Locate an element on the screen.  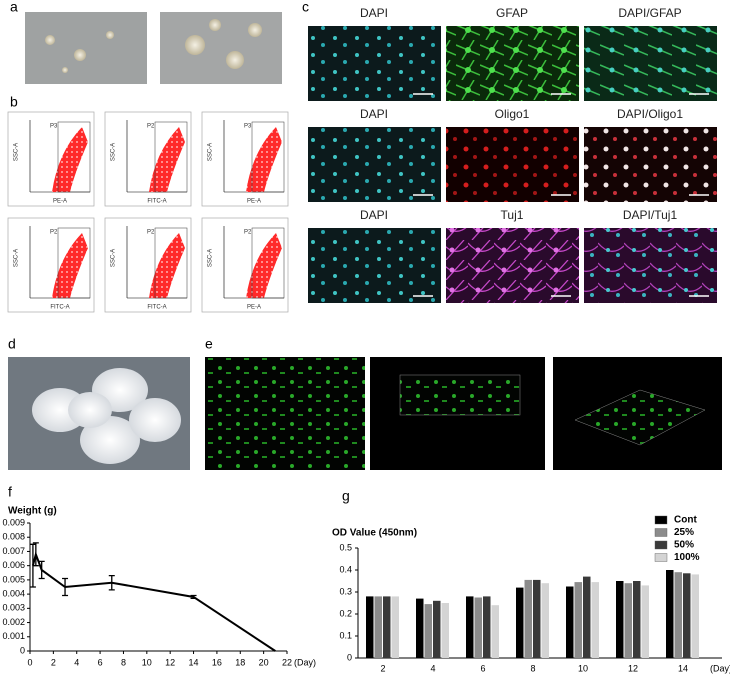
y-tick-label: 0.008 is located at coordinates (13, 537).